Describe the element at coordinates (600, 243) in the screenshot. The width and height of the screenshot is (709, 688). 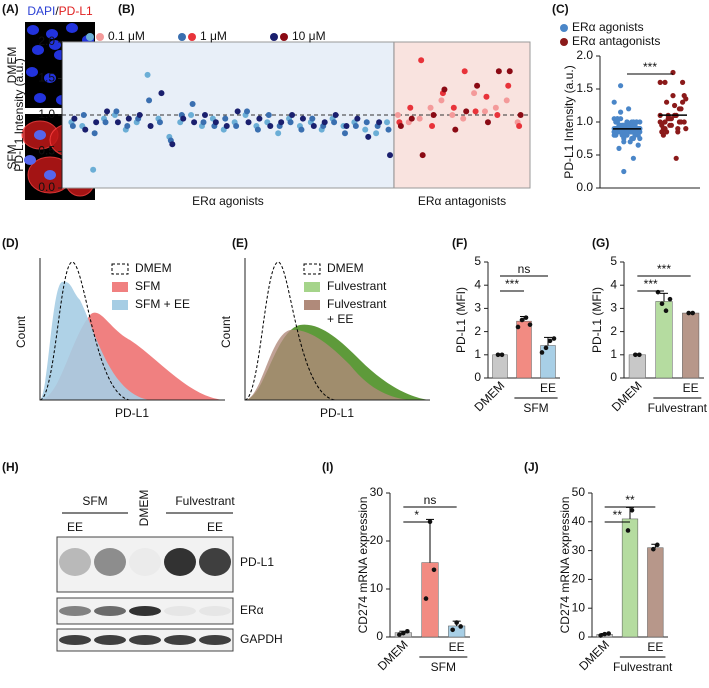
I see `panel-label: (G)` at that location.